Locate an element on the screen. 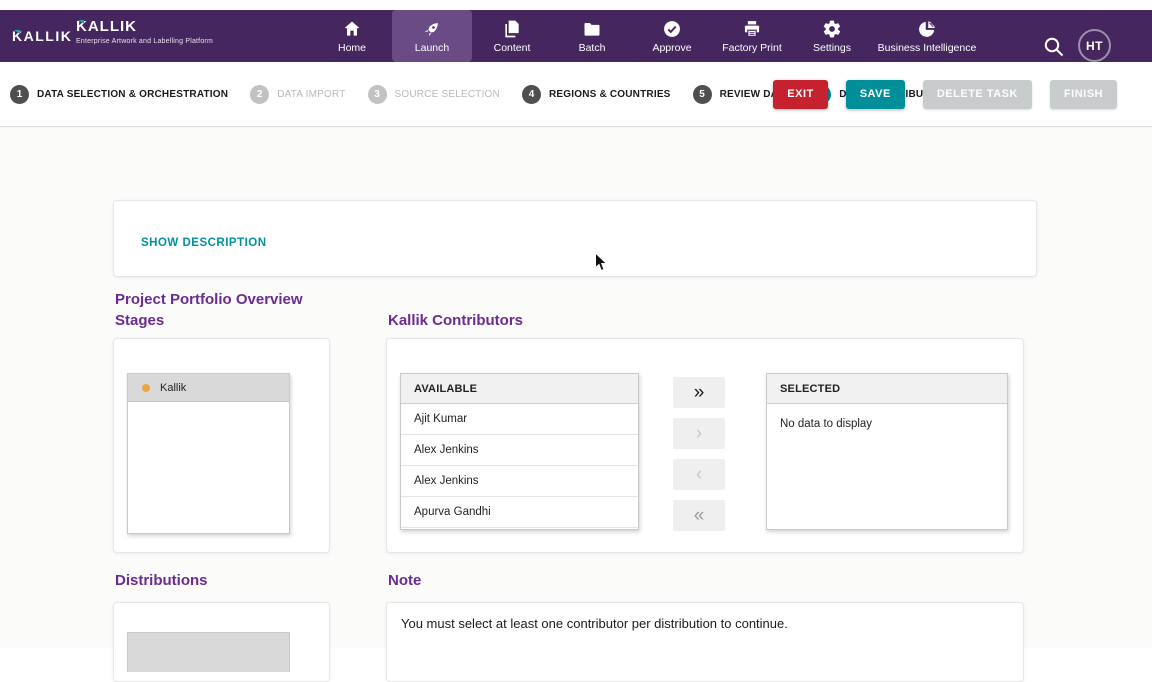 Image resolution: width=1152 pixels, height=682 pixels. step-data-selection-orchestration: 1 DATA SELECTION & ORCHESTRATION is located at coordinates (119, 94).